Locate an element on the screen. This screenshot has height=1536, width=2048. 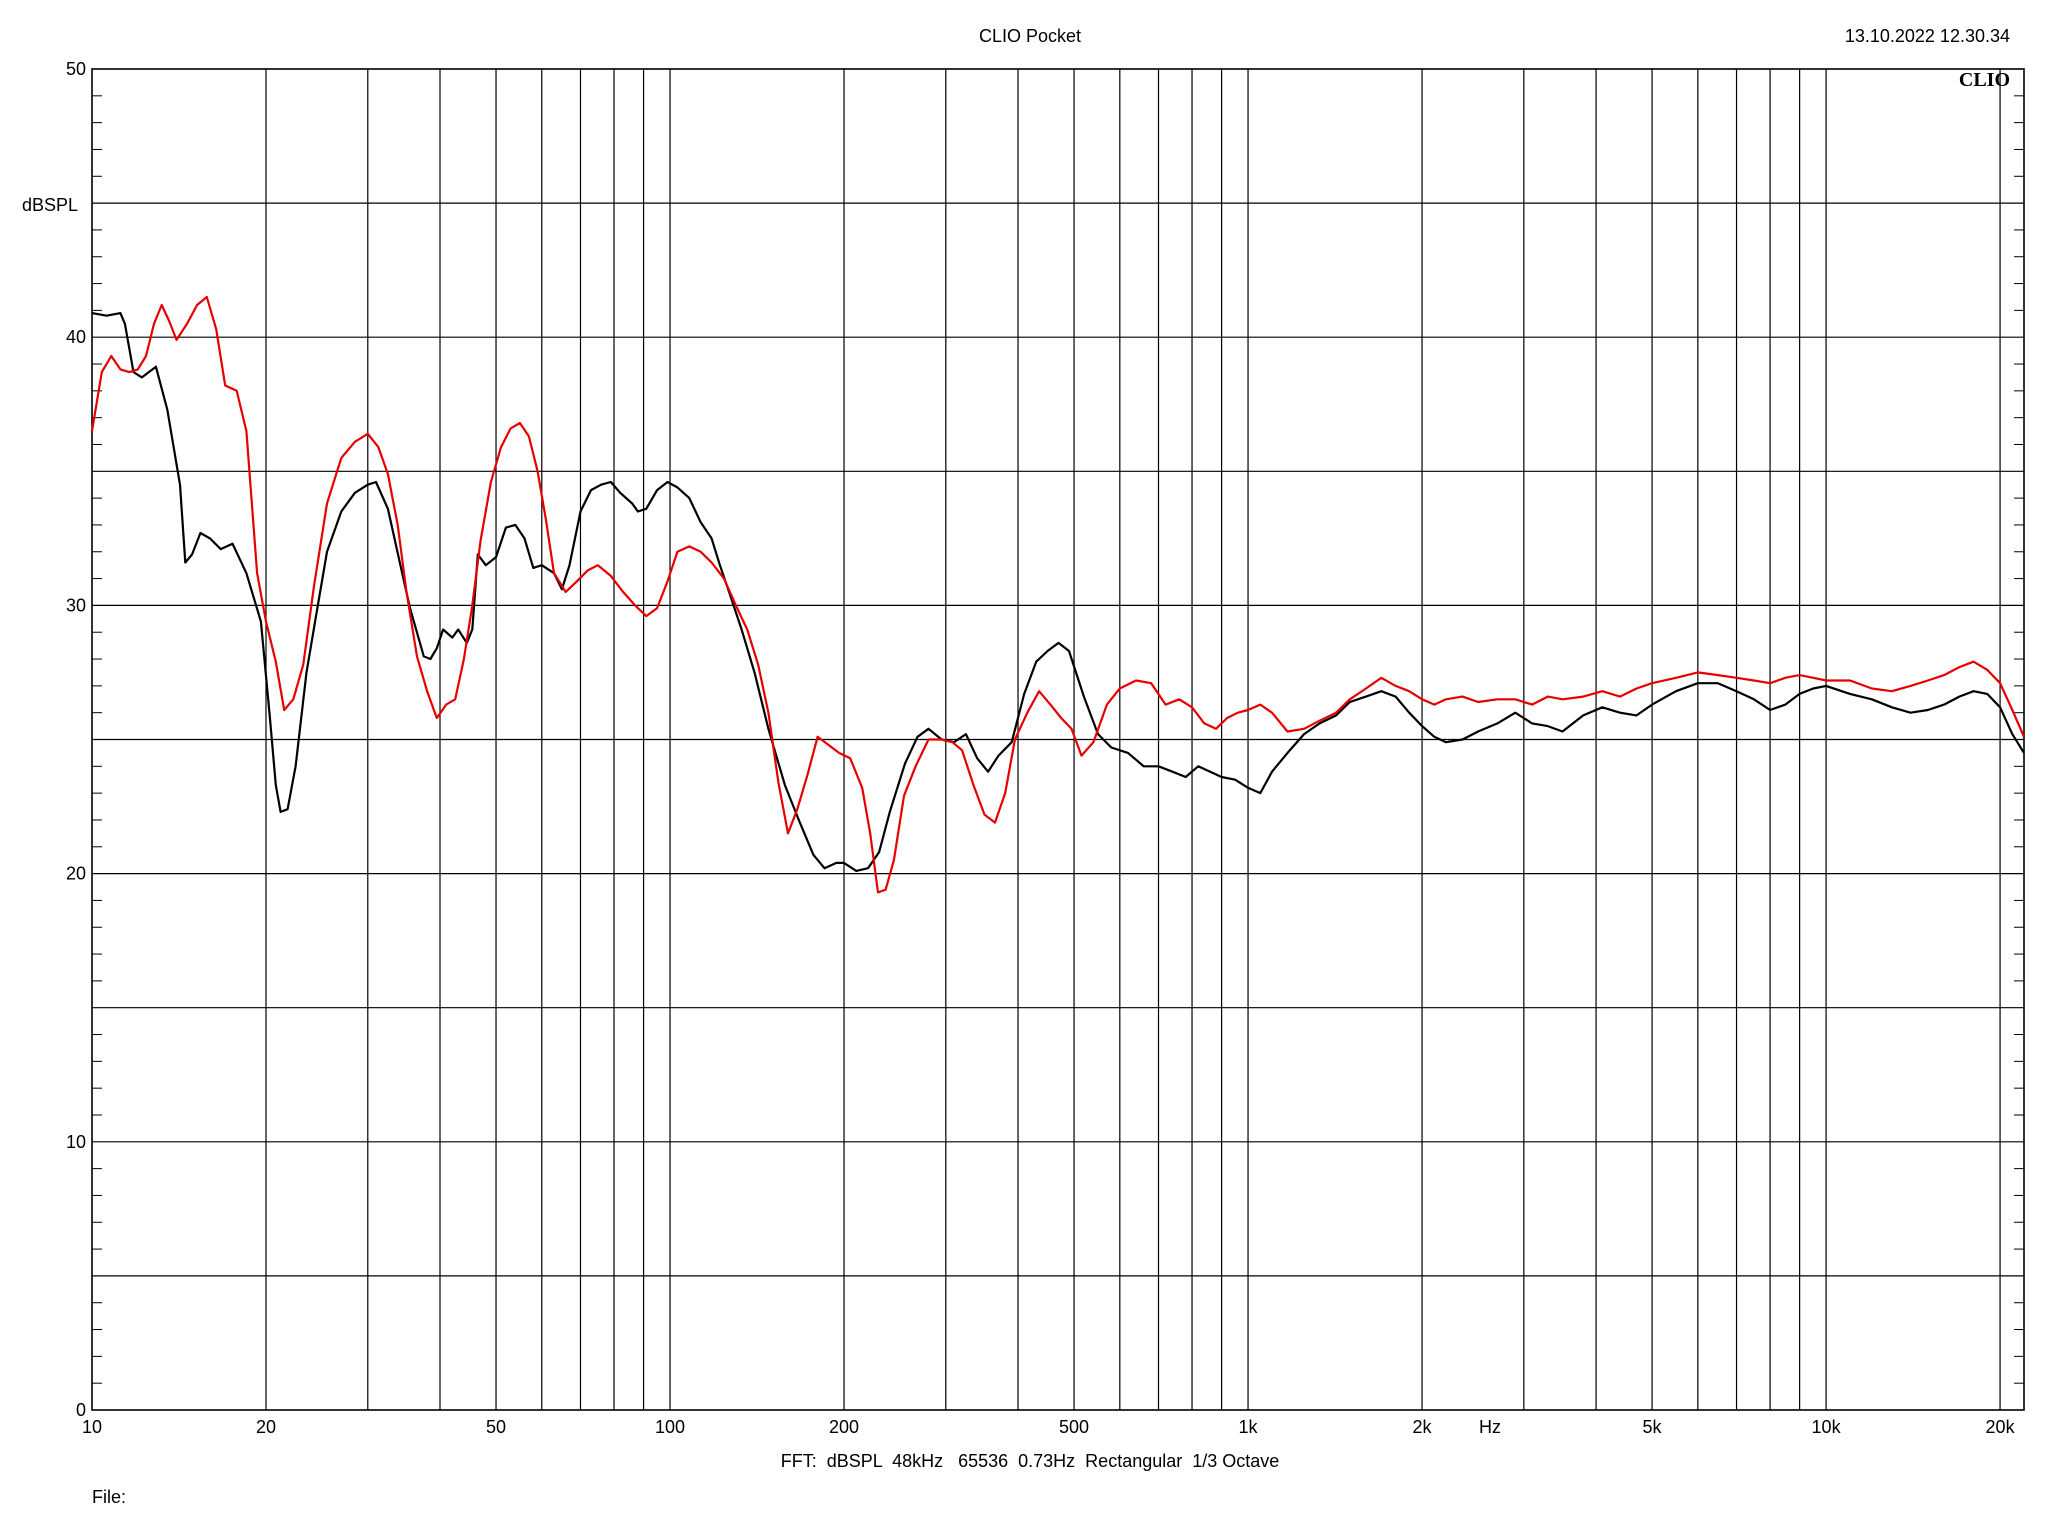
y-tick-label: 30 is located at coordinates (76, 605).